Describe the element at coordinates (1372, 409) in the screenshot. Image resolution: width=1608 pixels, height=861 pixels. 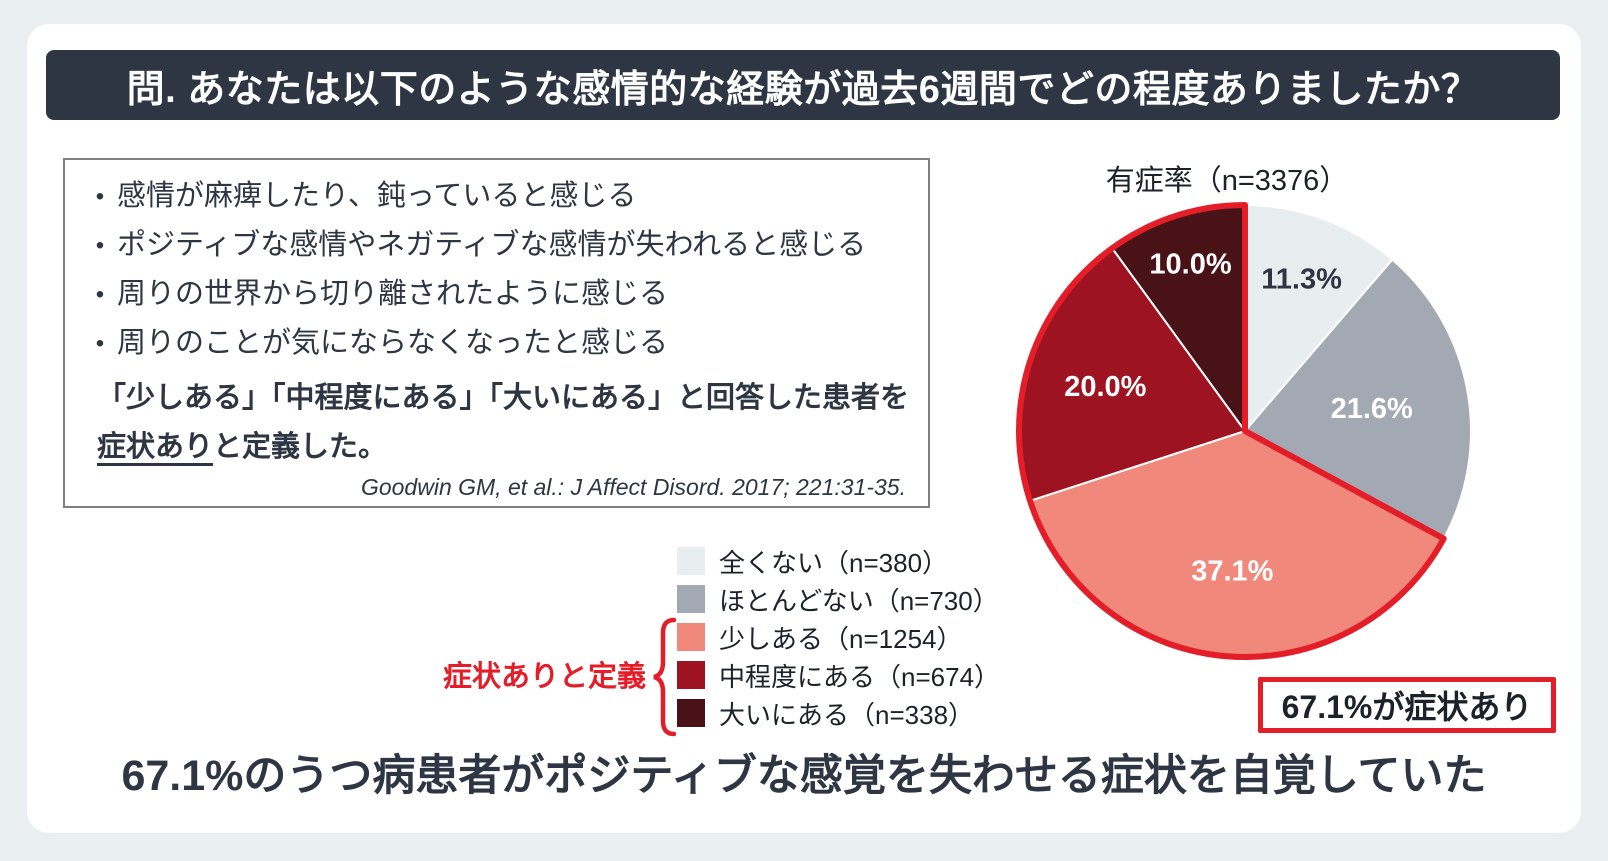
I see `pie-slice-label-ほとんどない: 21.6%` at that location.